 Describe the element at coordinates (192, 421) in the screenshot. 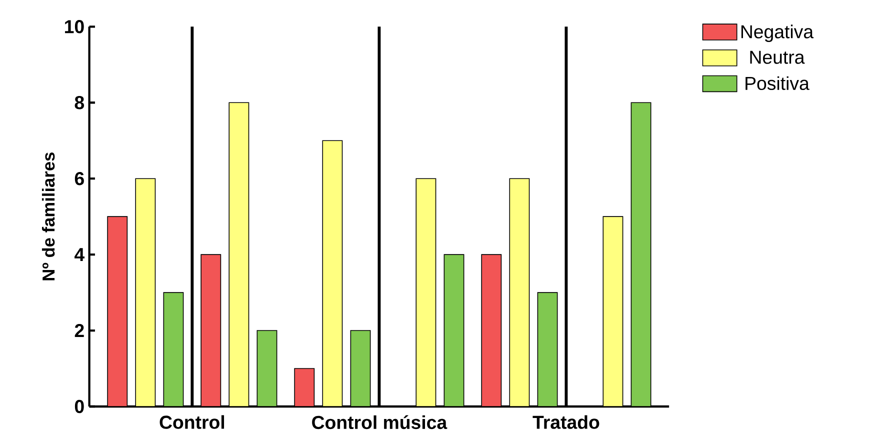

I see `text: Control` at that location.